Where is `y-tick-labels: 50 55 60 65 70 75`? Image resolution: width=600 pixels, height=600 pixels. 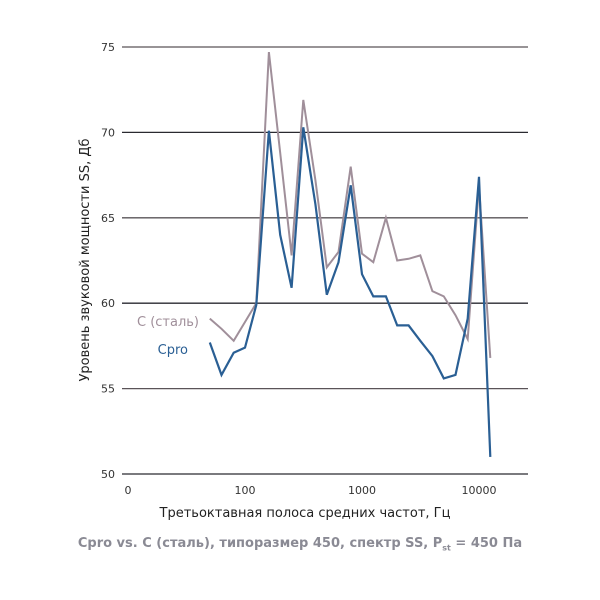 y-tick-labels: 50 55 60 65 70 75 is located at coordinates (108, 261).